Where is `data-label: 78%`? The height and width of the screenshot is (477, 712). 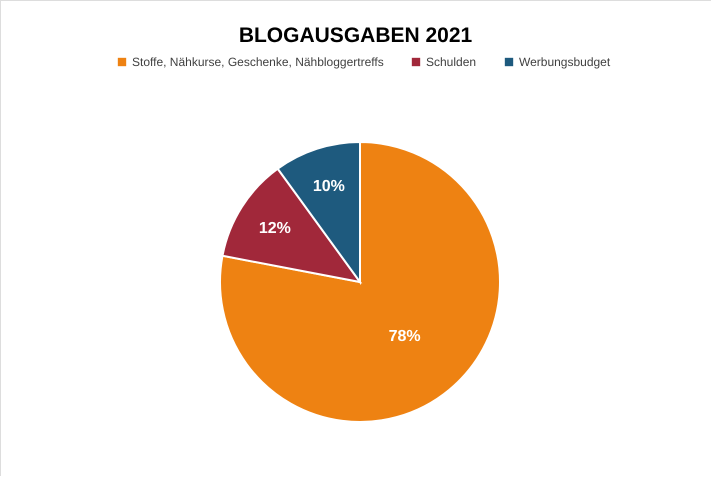
data-label: 78% is located at coordinates (404, 336).